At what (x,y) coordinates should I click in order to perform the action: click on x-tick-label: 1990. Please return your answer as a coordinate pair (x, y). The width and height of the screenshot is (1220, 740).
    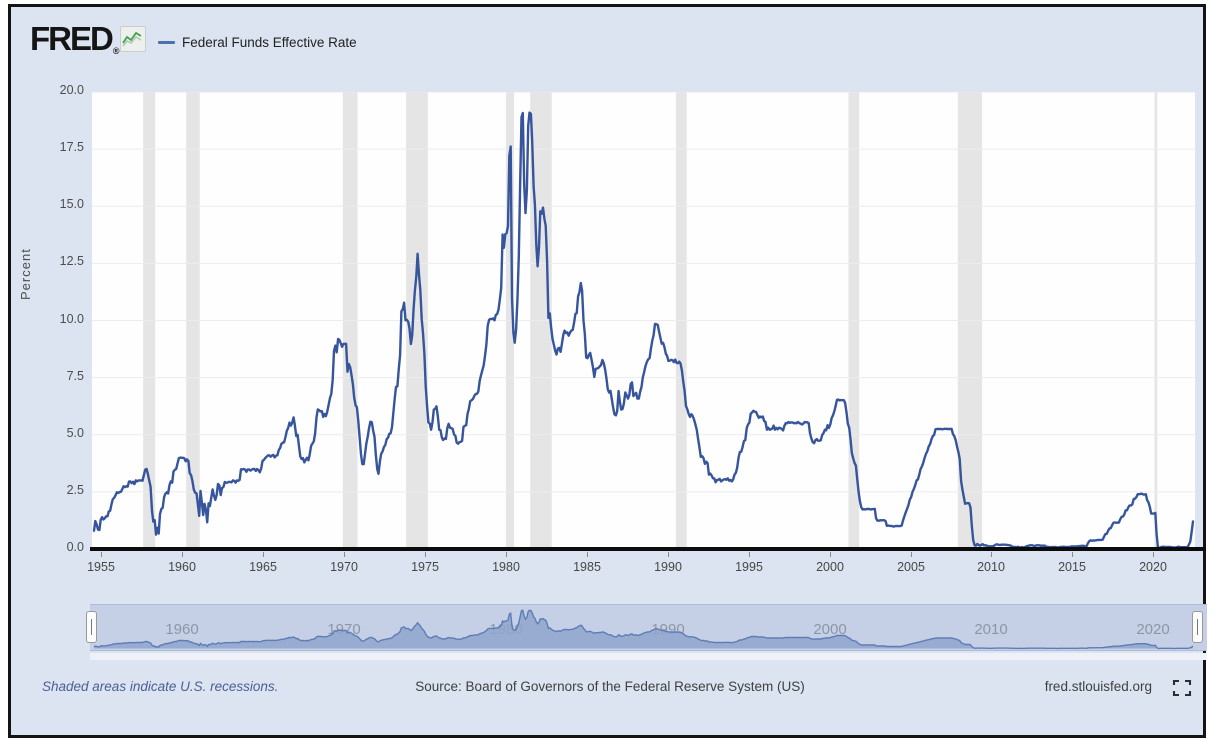
    Looking at the image, I should click on (668, 567).